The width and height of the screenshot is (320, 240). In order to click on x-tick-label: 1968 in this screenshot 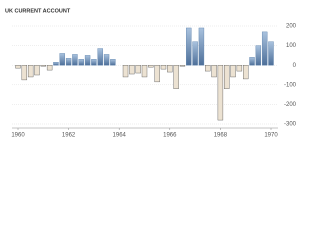, I will do `click(221, 136)`.